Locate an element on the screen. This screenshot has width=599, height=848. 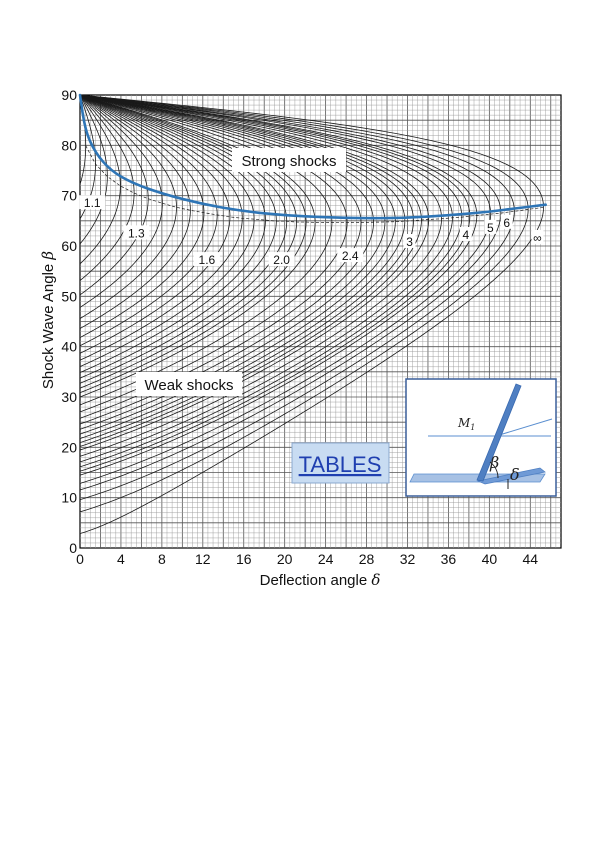
x-tick-label: 20 is located at coordinates (285, 559).